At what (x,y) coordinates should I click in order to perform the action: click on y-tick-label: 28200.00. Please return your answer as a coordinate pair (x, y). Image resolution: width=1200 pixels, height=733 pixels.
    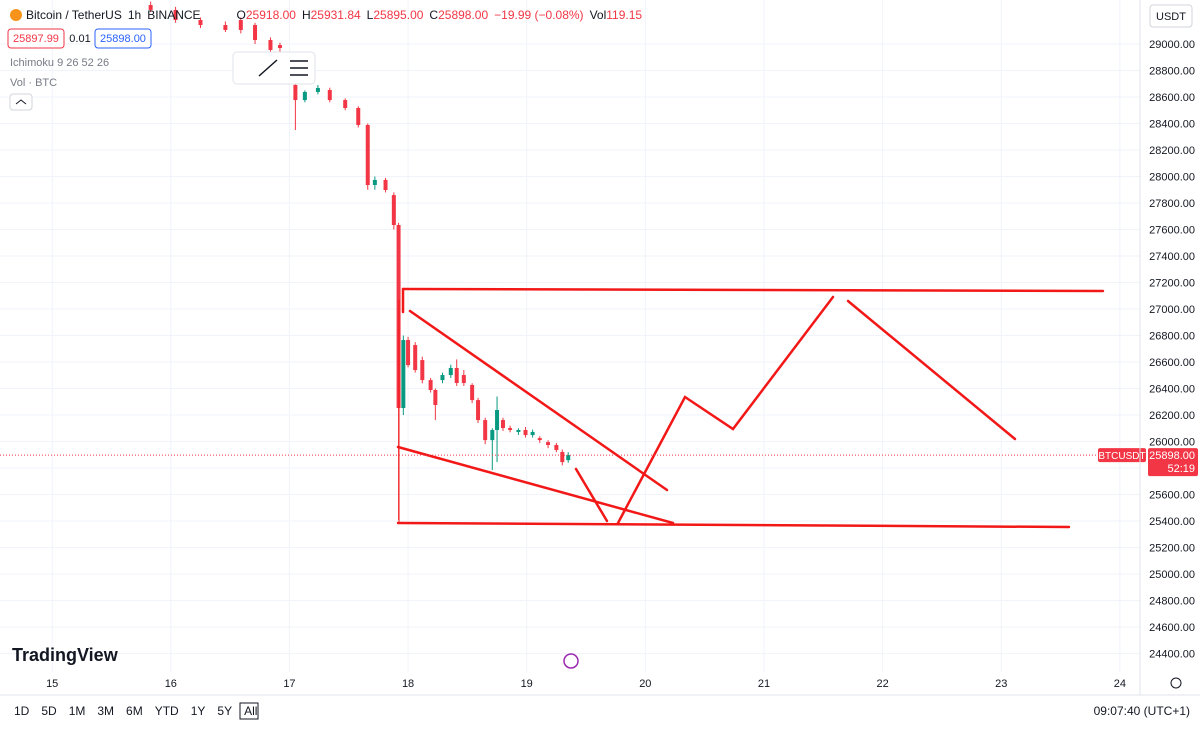
    Looking at the image, I should click on (1172, 151).